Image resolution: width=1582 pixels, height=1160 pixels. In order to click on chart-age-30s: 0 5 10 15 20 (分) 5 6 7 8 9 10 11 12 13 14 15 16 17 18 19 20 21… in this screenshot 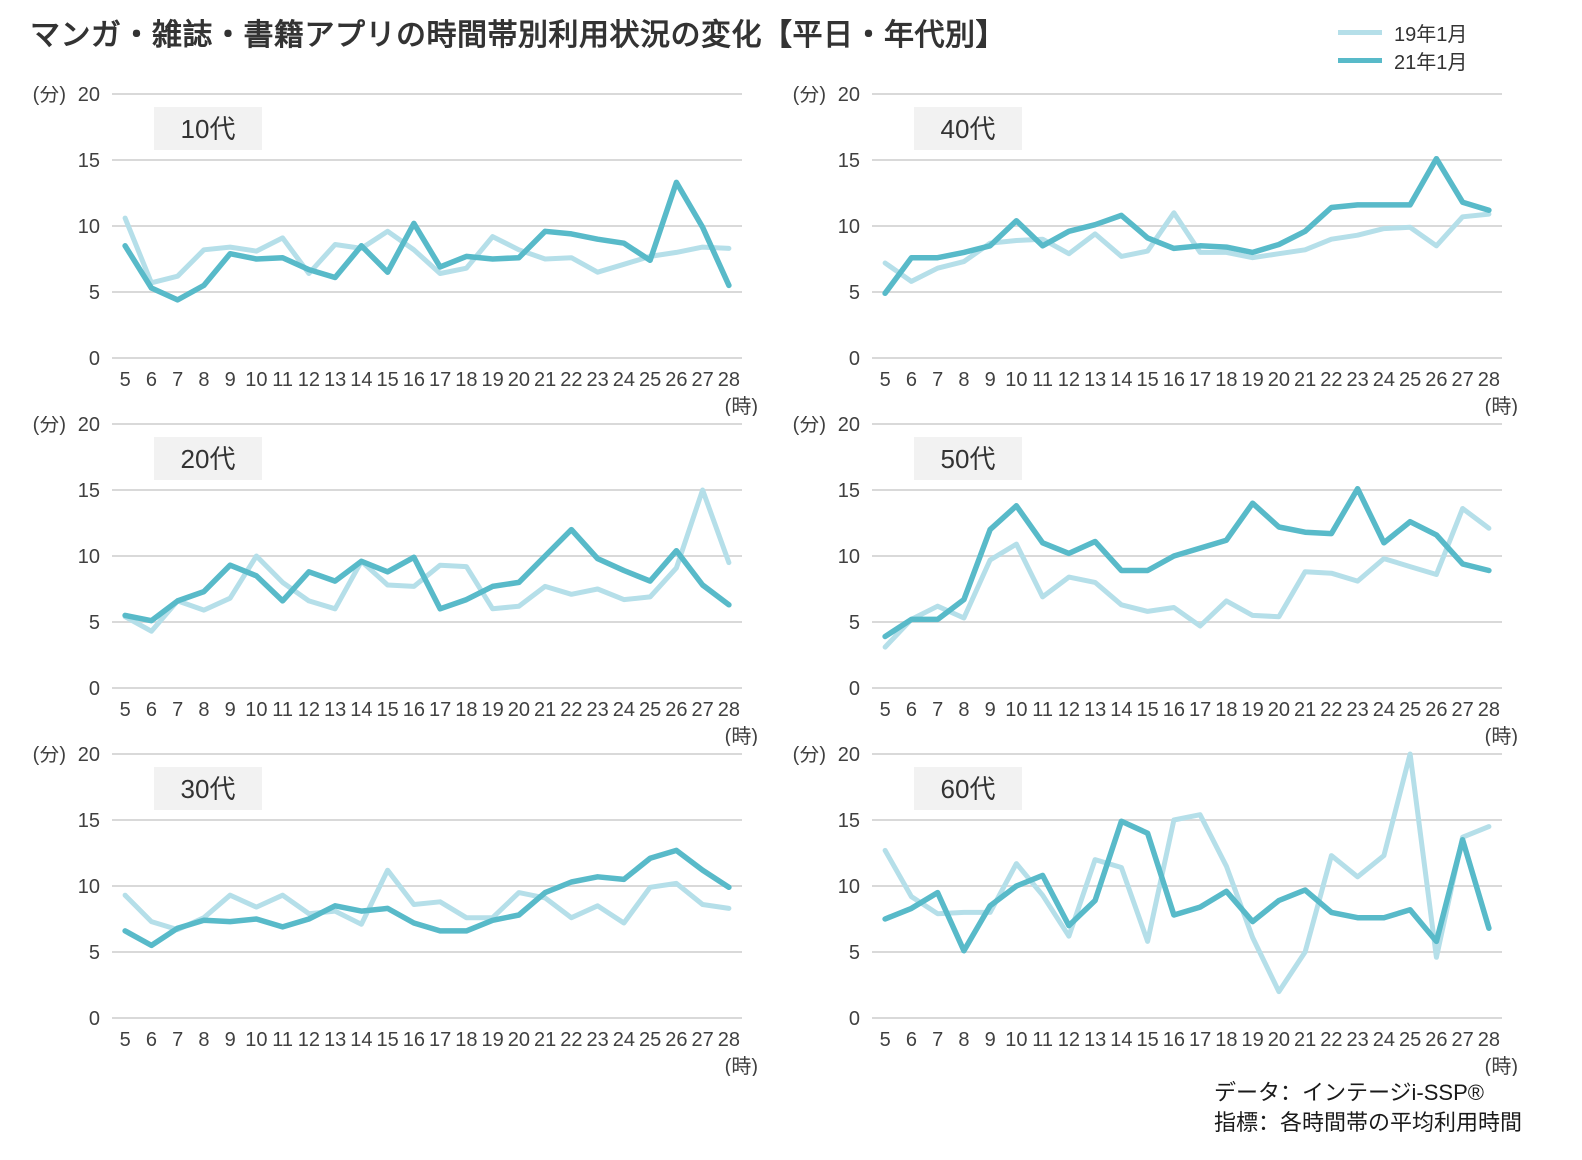, I will do `click(410, 910)`.